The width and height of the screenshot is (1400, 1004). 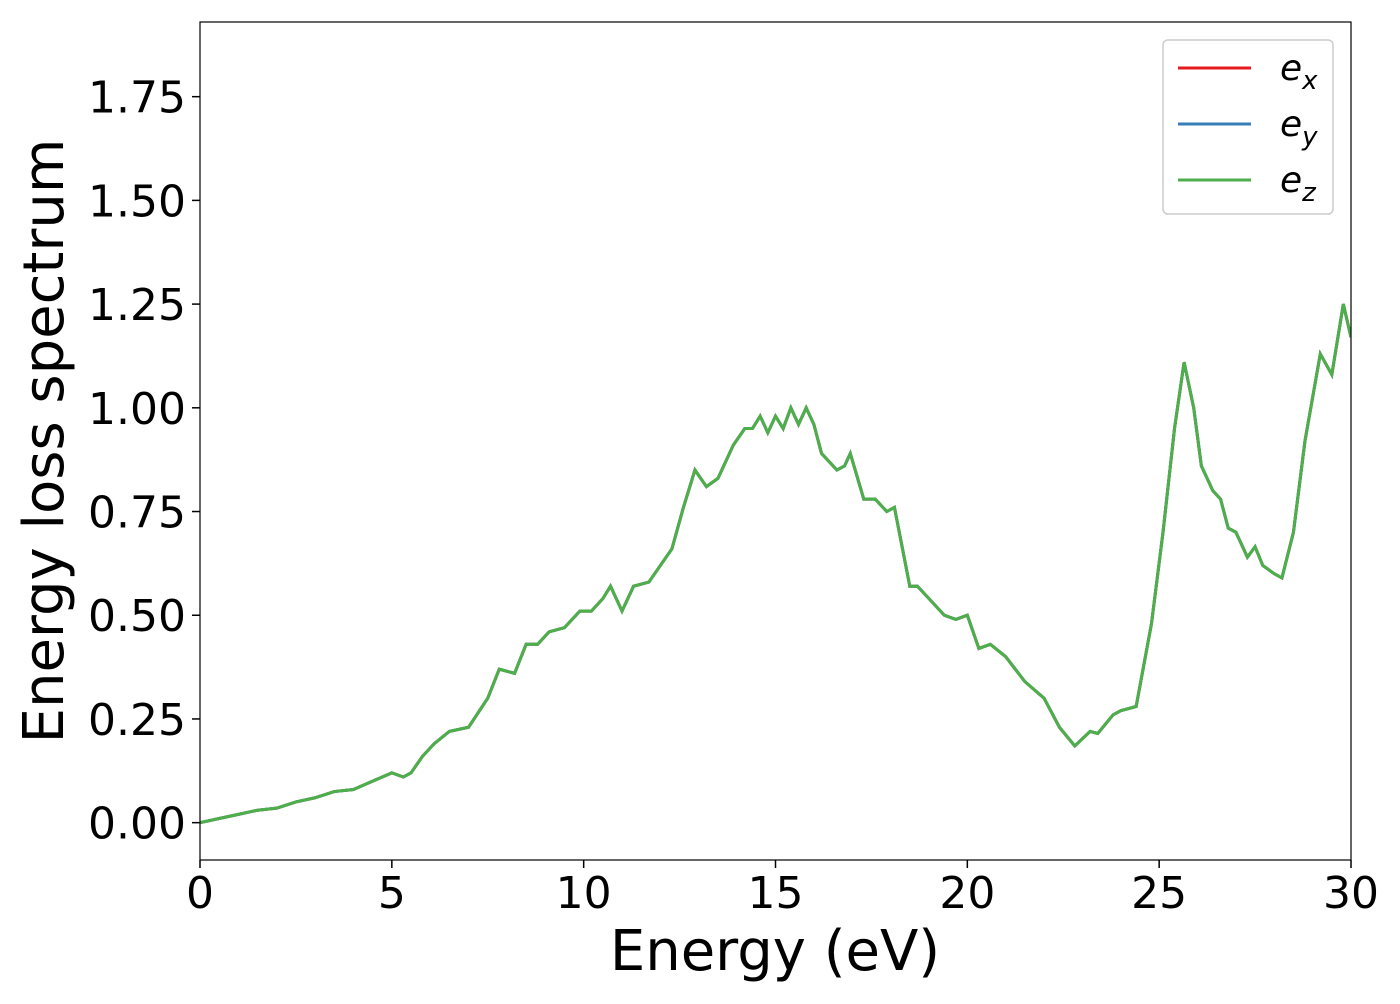 What do you see at coordinates (1159, 893) in the screenshot?
I see `x-tick-label: 25` at bounding box center [1159, 893].